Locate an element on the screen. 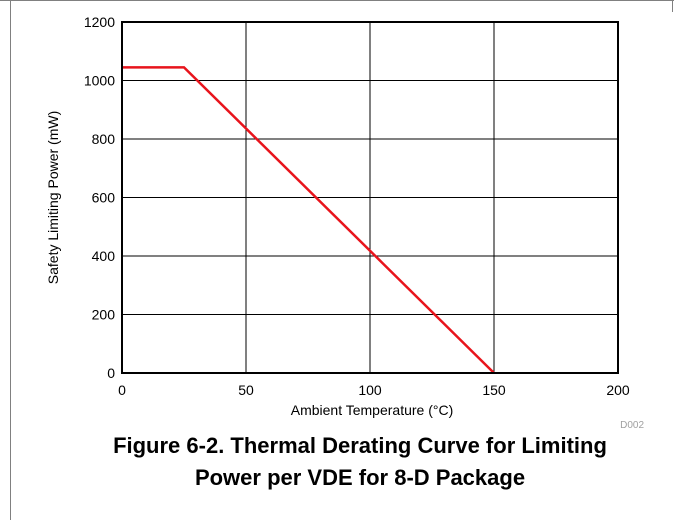  x-tick-label: 0 is located at coordinates (122, 390).